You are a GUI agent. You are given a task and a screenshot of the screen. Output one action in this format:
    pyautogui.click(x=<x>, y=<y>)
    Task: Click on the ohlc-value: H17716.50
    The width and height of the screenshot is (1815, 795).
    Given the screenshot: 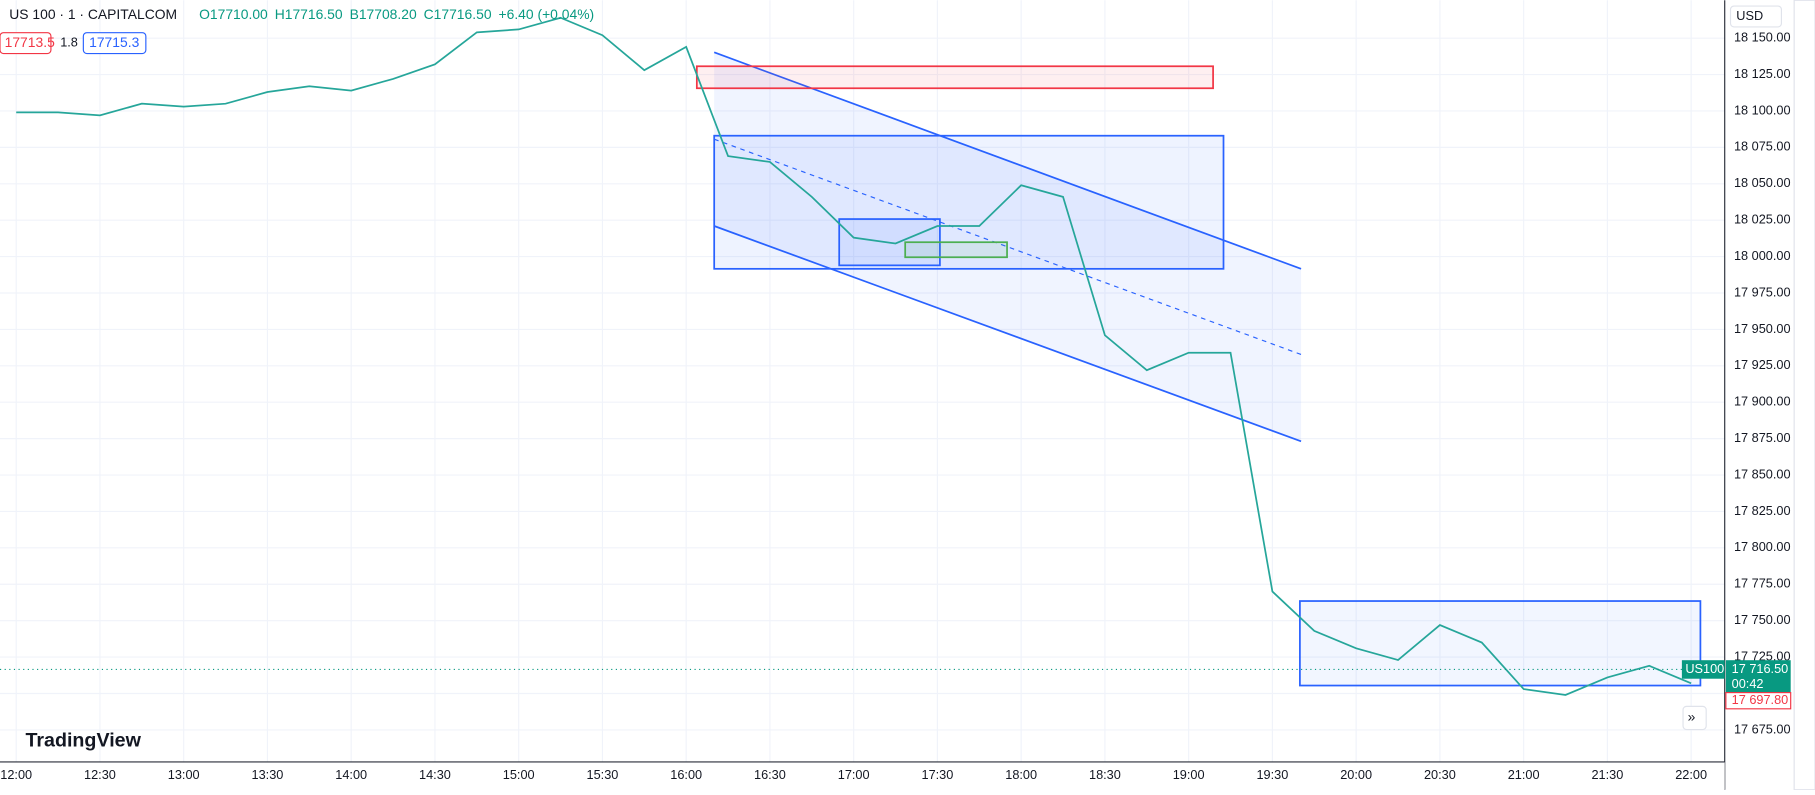 What is the action you would take?
    pyautogui.click(x=309, y=14)
    